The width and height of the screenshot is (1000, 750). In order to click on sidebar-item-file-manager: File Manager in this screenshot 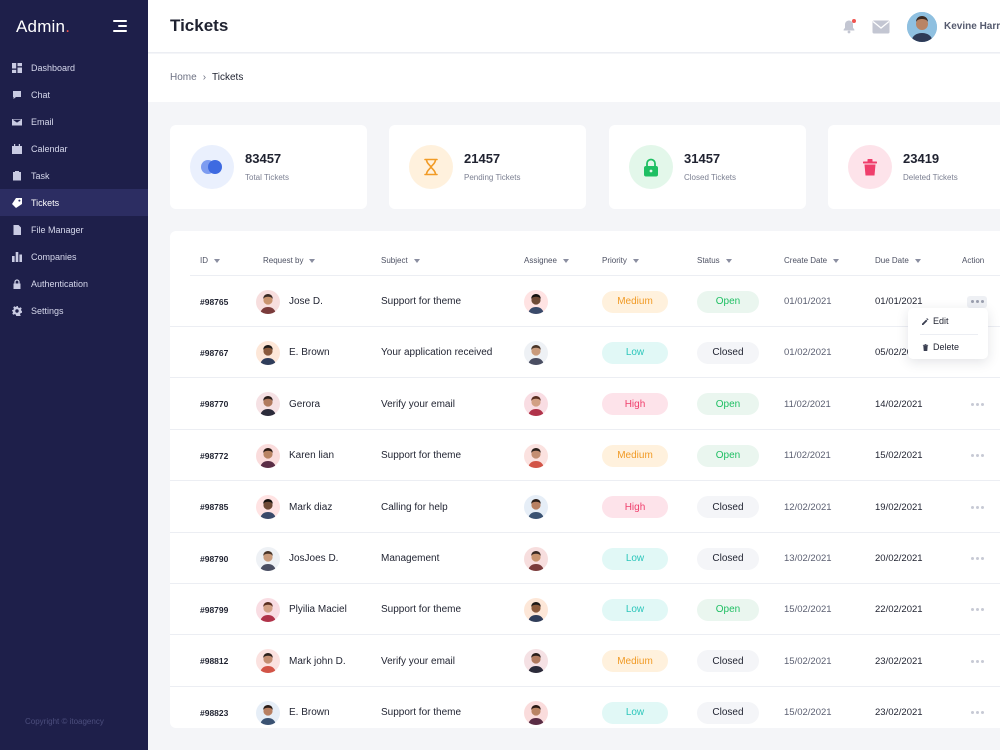, I will do `click(74, 229)`.